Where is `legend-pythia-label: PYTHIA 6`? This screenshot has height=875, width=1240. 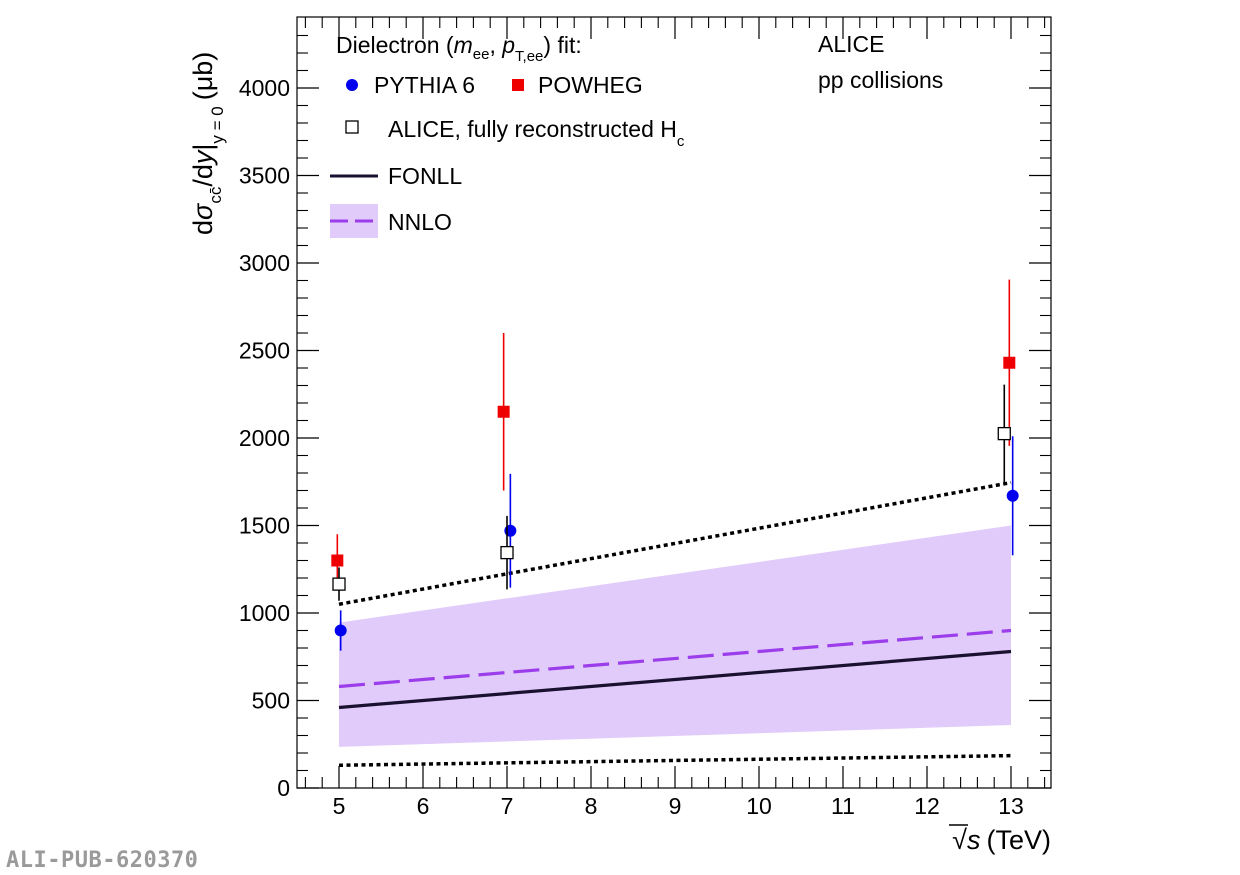 legend-pythia-label: PYTHIA 6 is located at coordinates (424, 85).